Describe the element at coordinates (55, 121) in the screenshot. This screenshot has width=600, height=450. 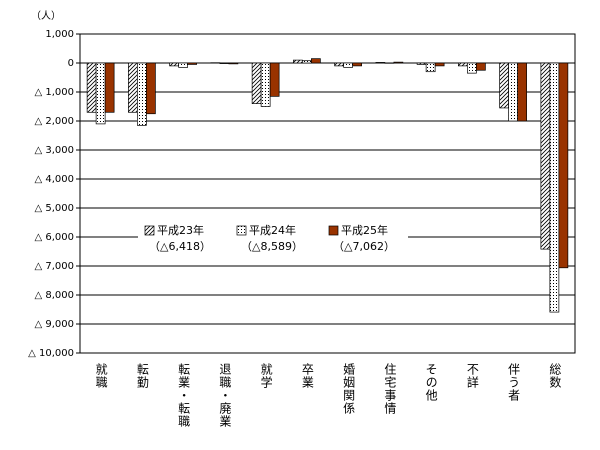
I see `y-tick-label: △ 2,000` at that location.